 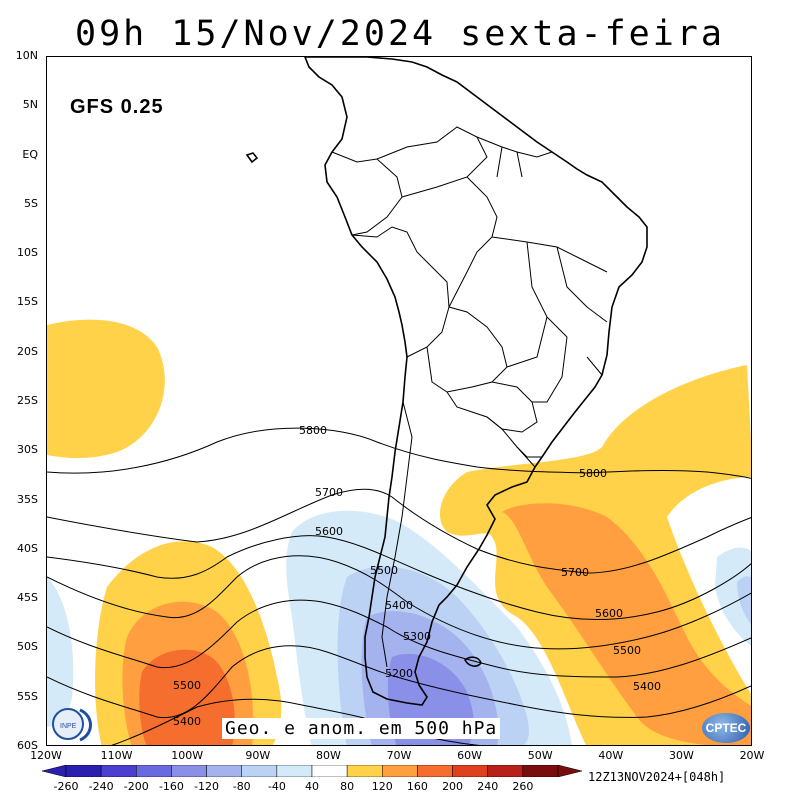 What do you see at coordinates (488, 786) in the screenshot?
I see `colorbar-label: 240` at bounding box center [488, 786].